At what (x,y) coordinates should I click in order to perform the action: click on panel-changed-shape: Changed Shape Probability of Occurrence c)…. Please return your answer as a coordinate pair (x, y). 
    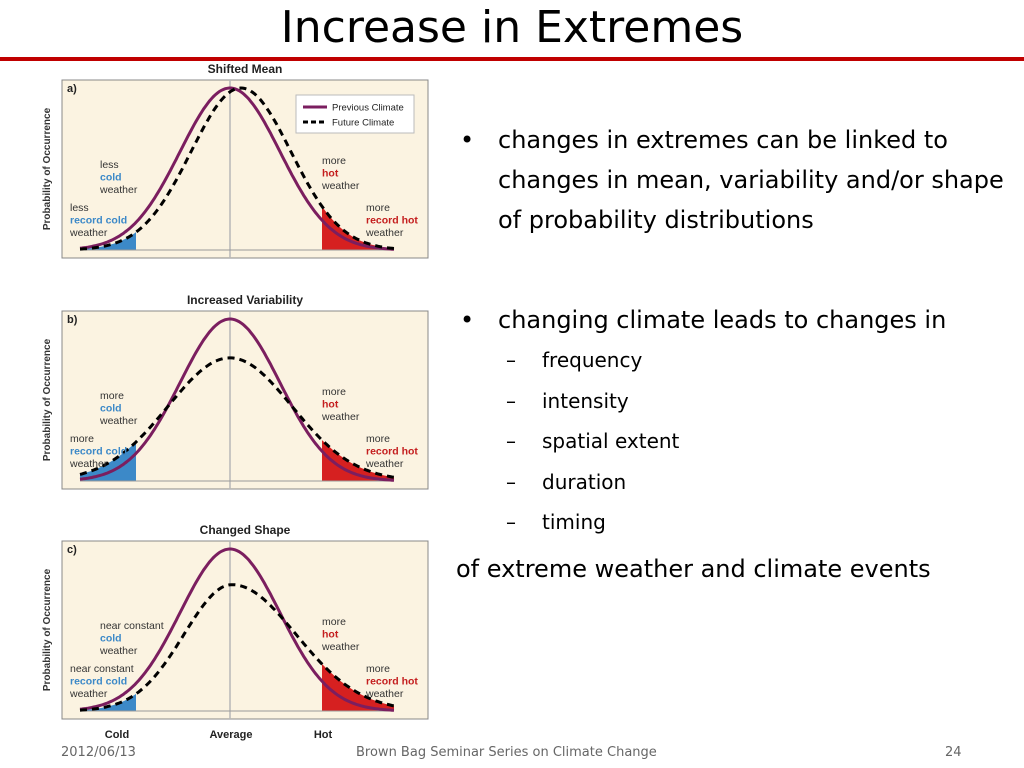
    Looking at the image, I should click on (236, 630).